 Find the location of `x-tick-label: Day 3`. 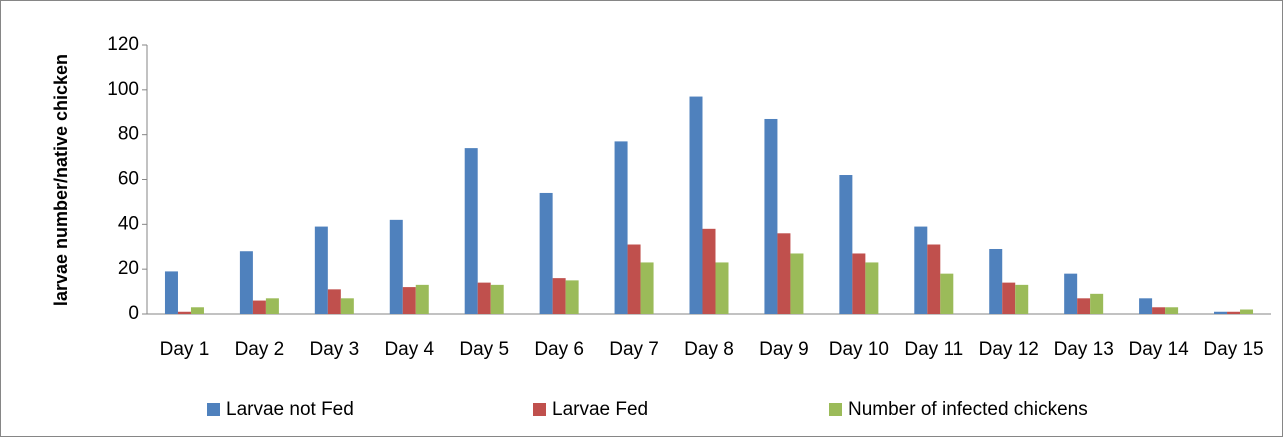

x-tick-label: Day 3 is located at coordinates (335, 349).